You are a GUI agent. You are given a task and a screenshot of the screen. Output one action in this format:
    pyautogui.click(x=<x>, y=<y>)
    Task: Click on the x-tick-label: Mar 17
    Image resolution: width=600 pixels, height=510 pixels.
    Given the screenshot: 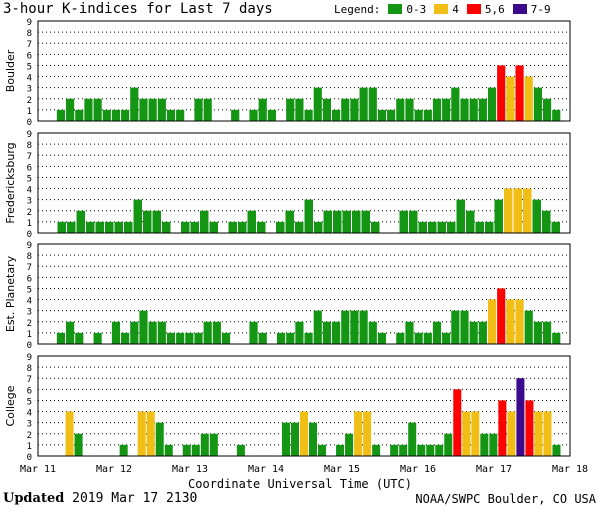 What is the action you would take?
    pyautogui.click(x=494, y=469)
    